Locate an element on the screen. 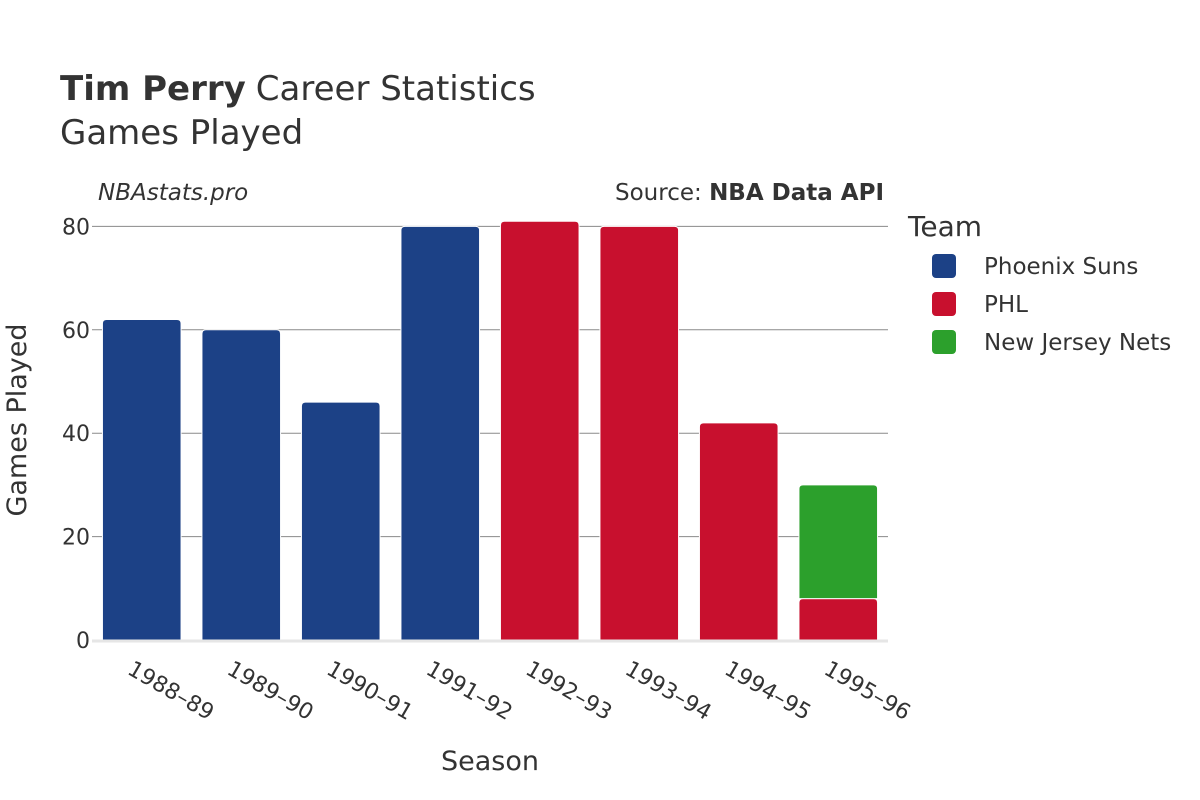 This screenshot has height=800, width=1200. legend-swatch-new-jersey-nets is located at coordinates (944, 342).